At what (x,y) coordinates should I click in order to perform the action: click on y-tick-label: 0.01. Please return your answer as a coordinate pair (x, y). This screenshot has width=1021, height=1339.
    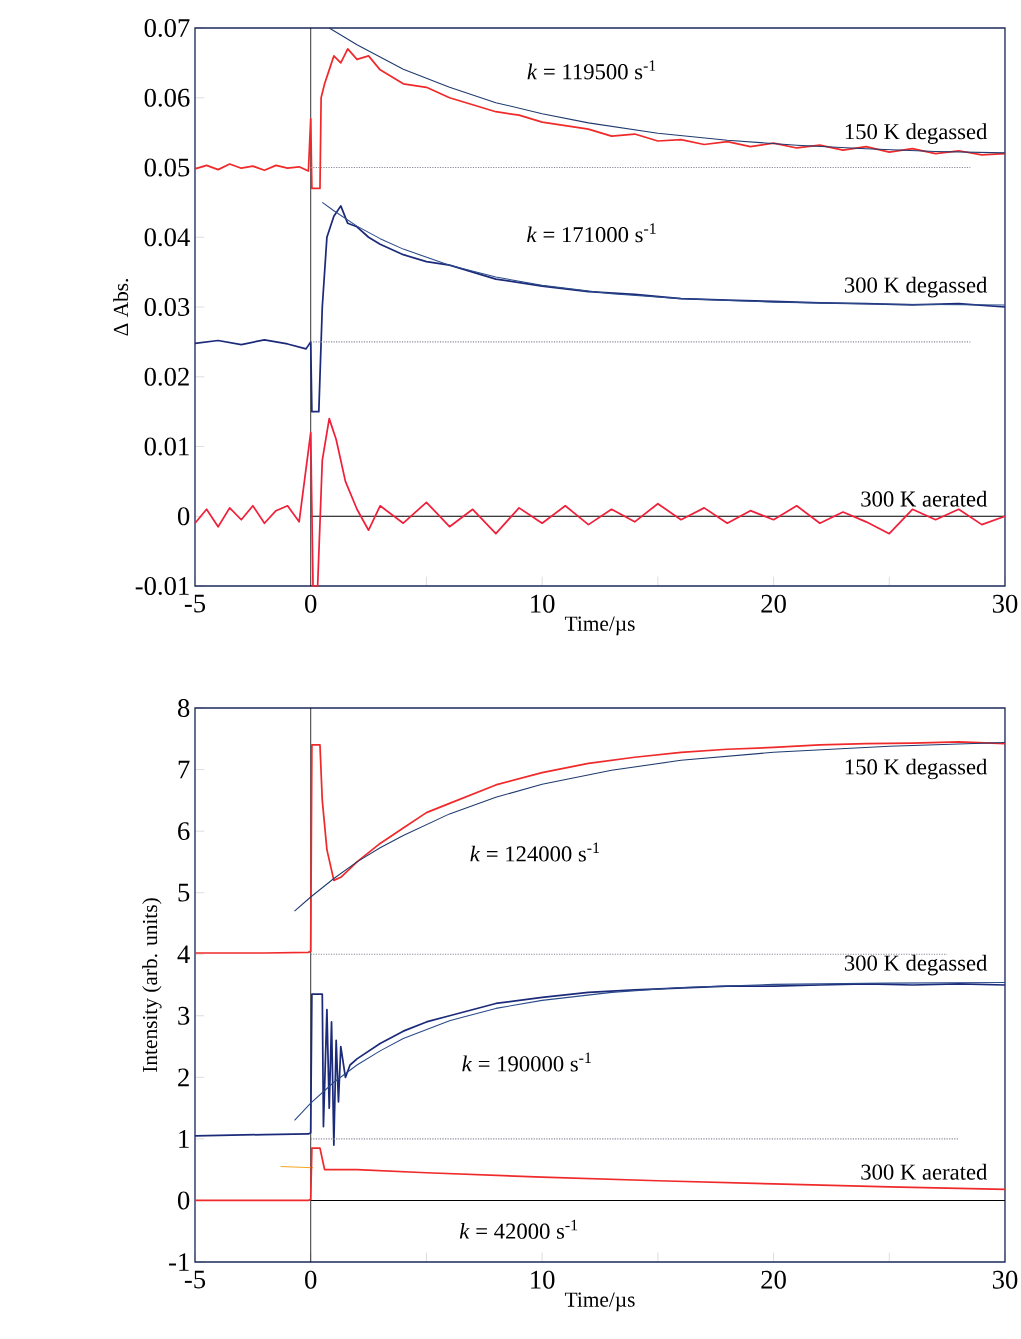
    Looking at the image, I should click on (166, 446).